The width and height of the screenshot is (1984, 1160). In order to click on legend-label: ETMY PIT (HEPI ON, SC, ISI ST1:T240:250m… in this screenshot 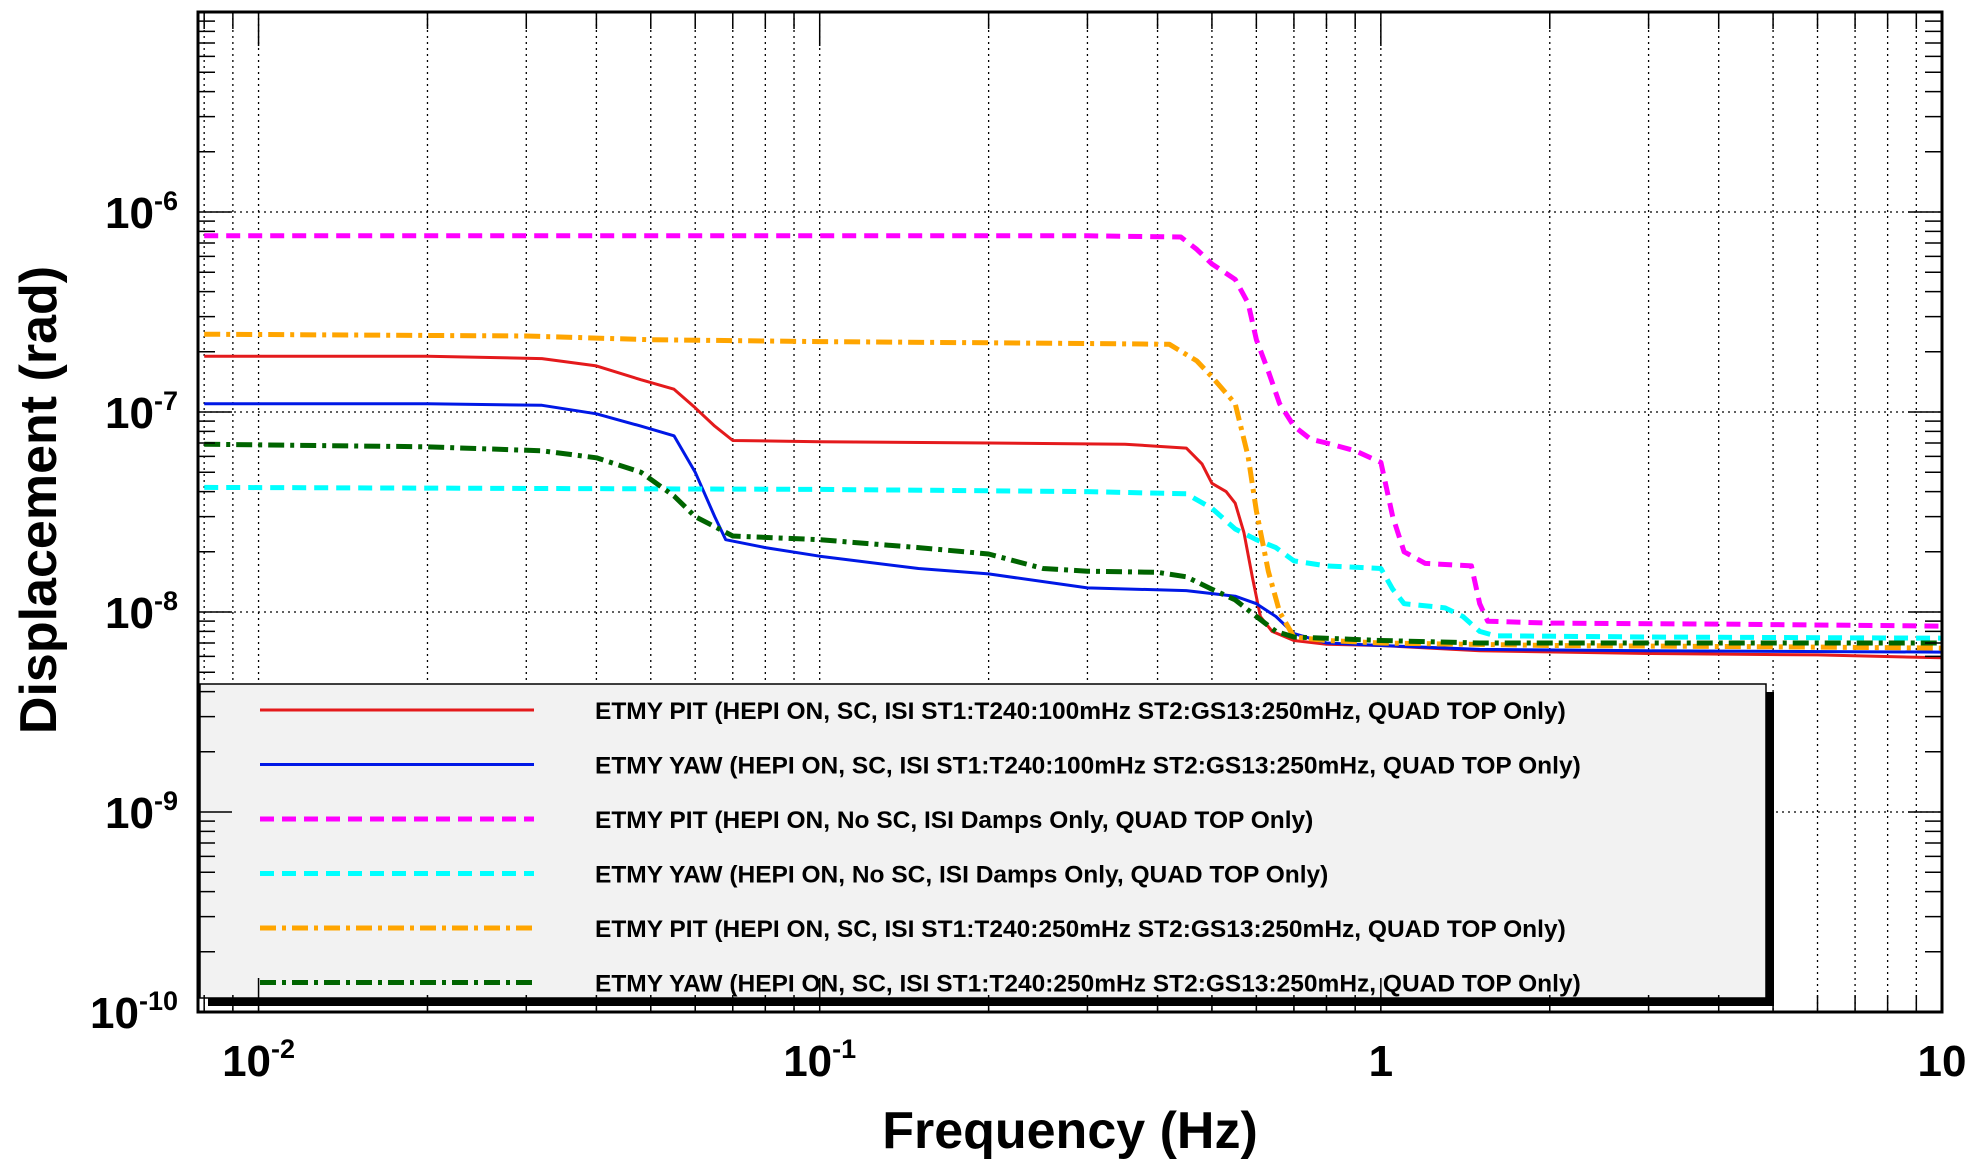, I will do `click(1080, 929)`.